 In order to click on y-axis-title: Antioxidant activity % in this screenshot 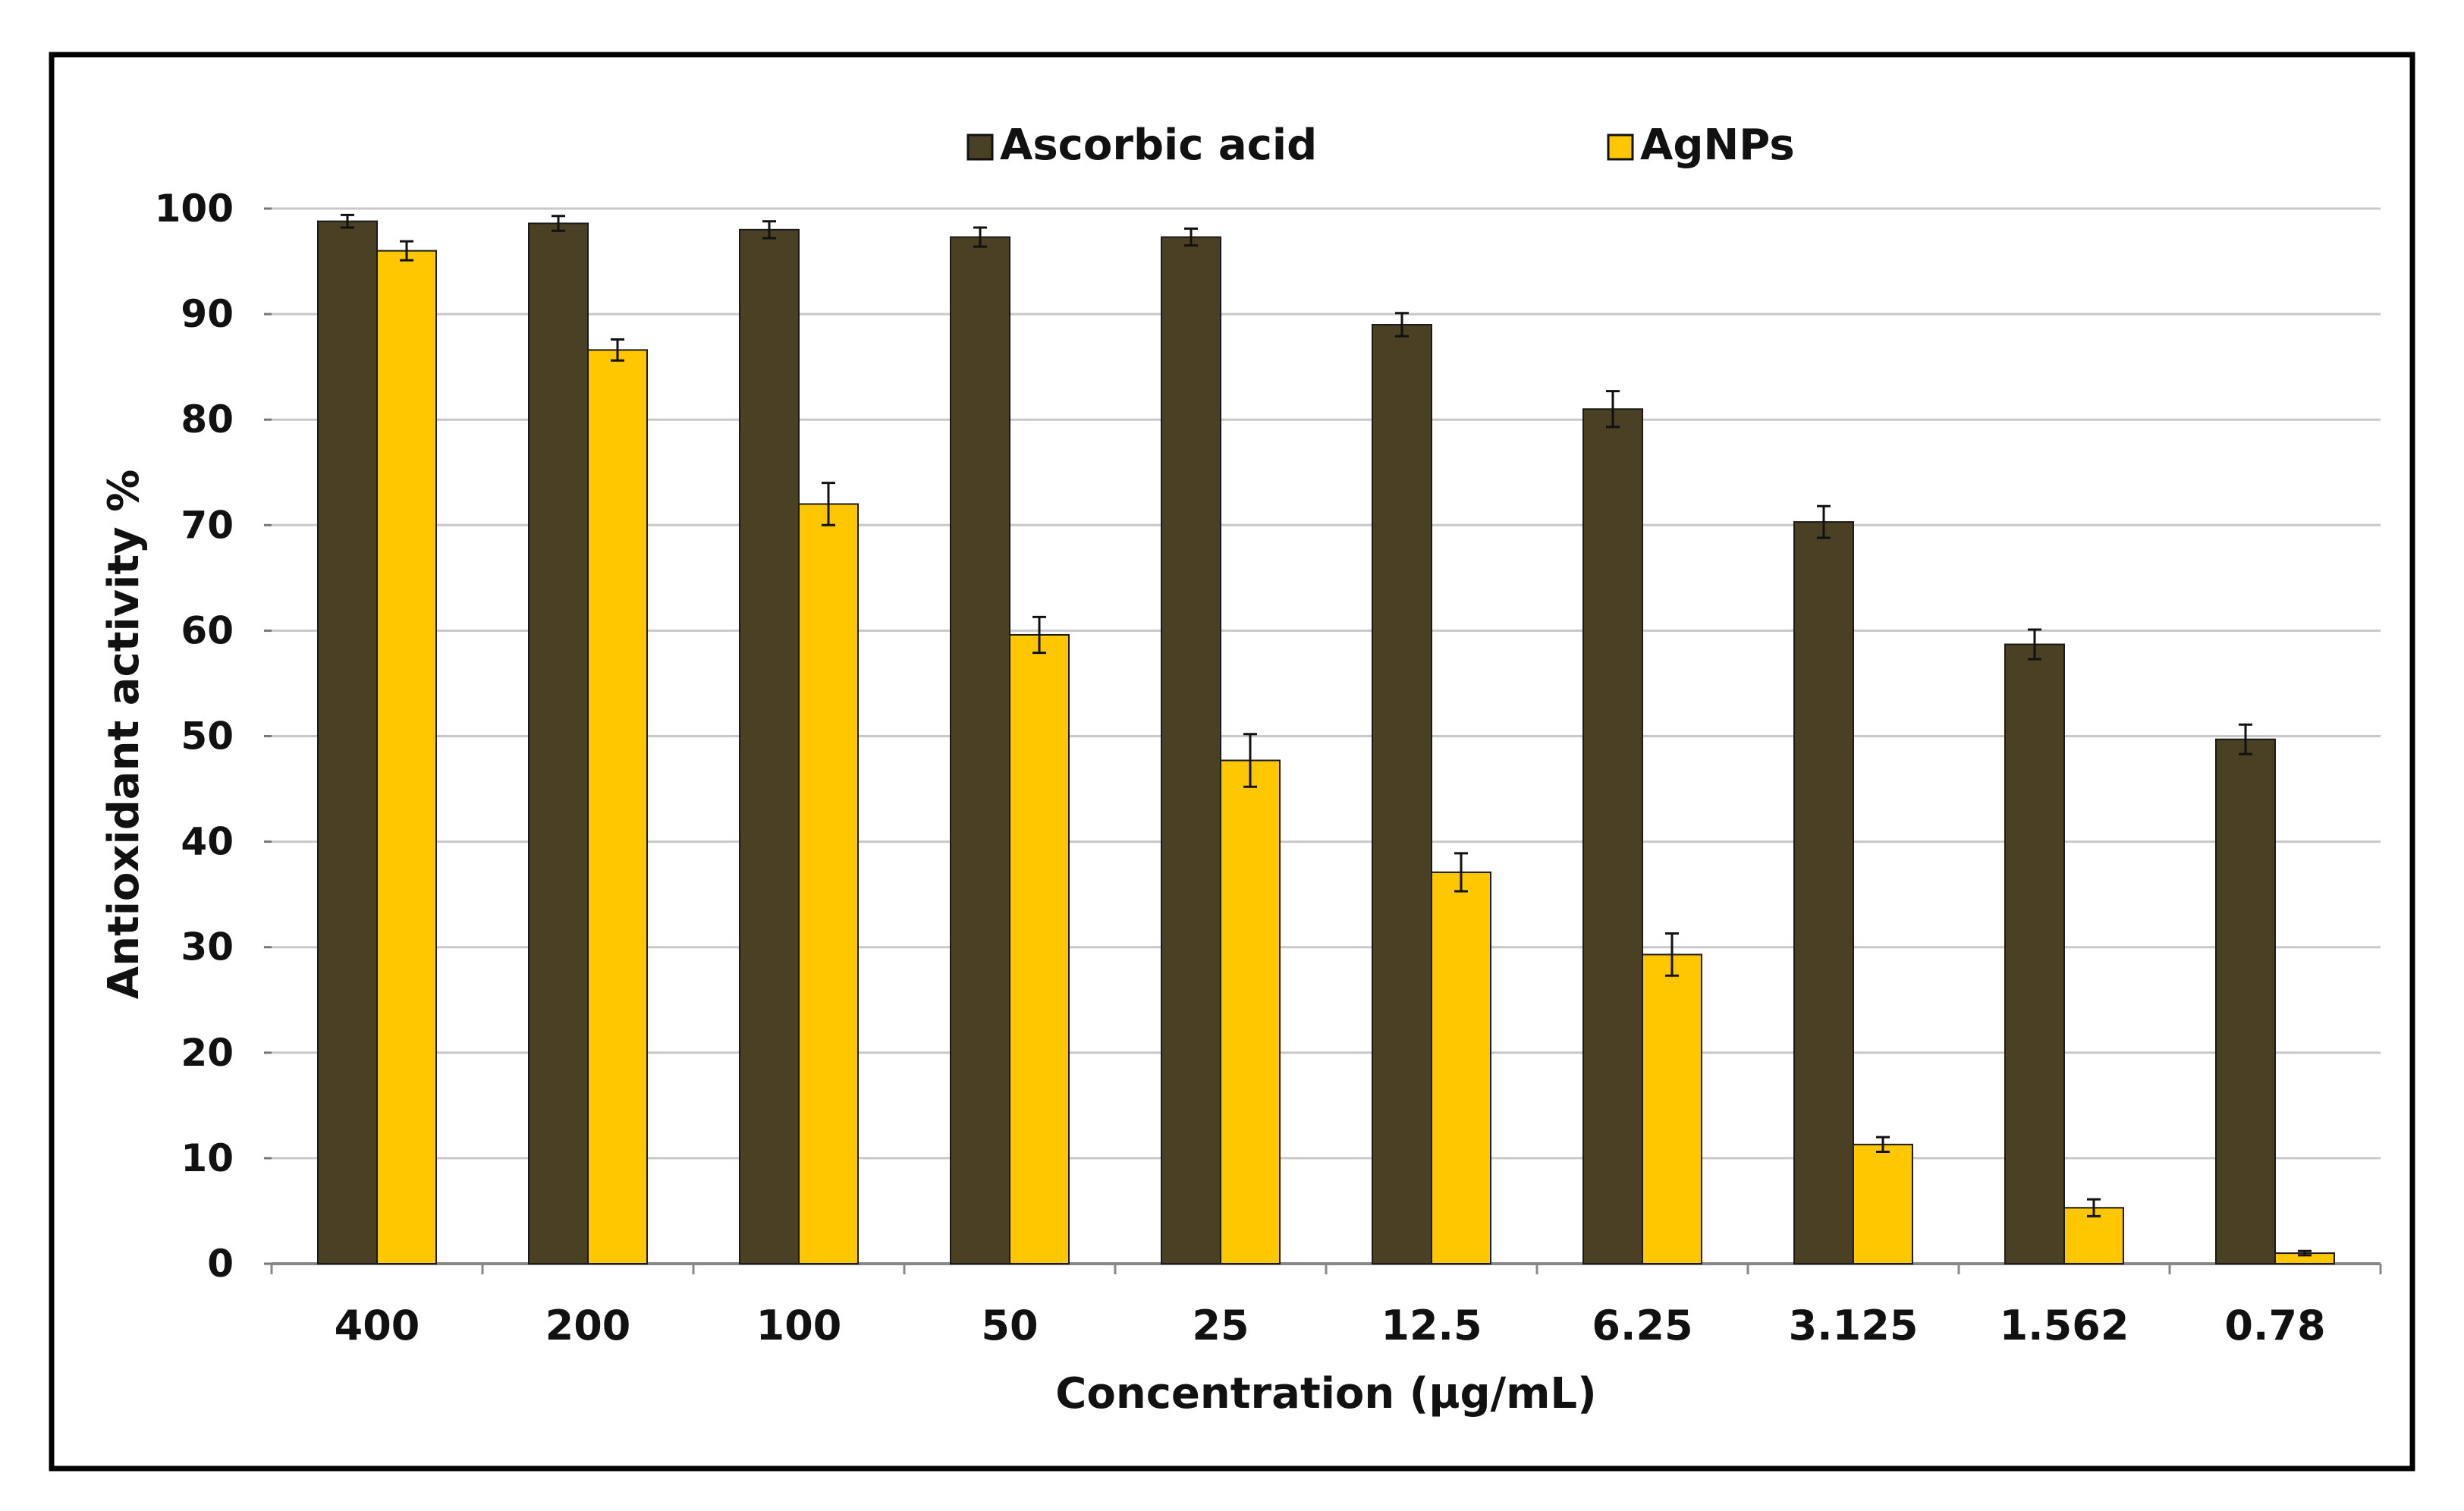, I will do `click(124, 735)`.